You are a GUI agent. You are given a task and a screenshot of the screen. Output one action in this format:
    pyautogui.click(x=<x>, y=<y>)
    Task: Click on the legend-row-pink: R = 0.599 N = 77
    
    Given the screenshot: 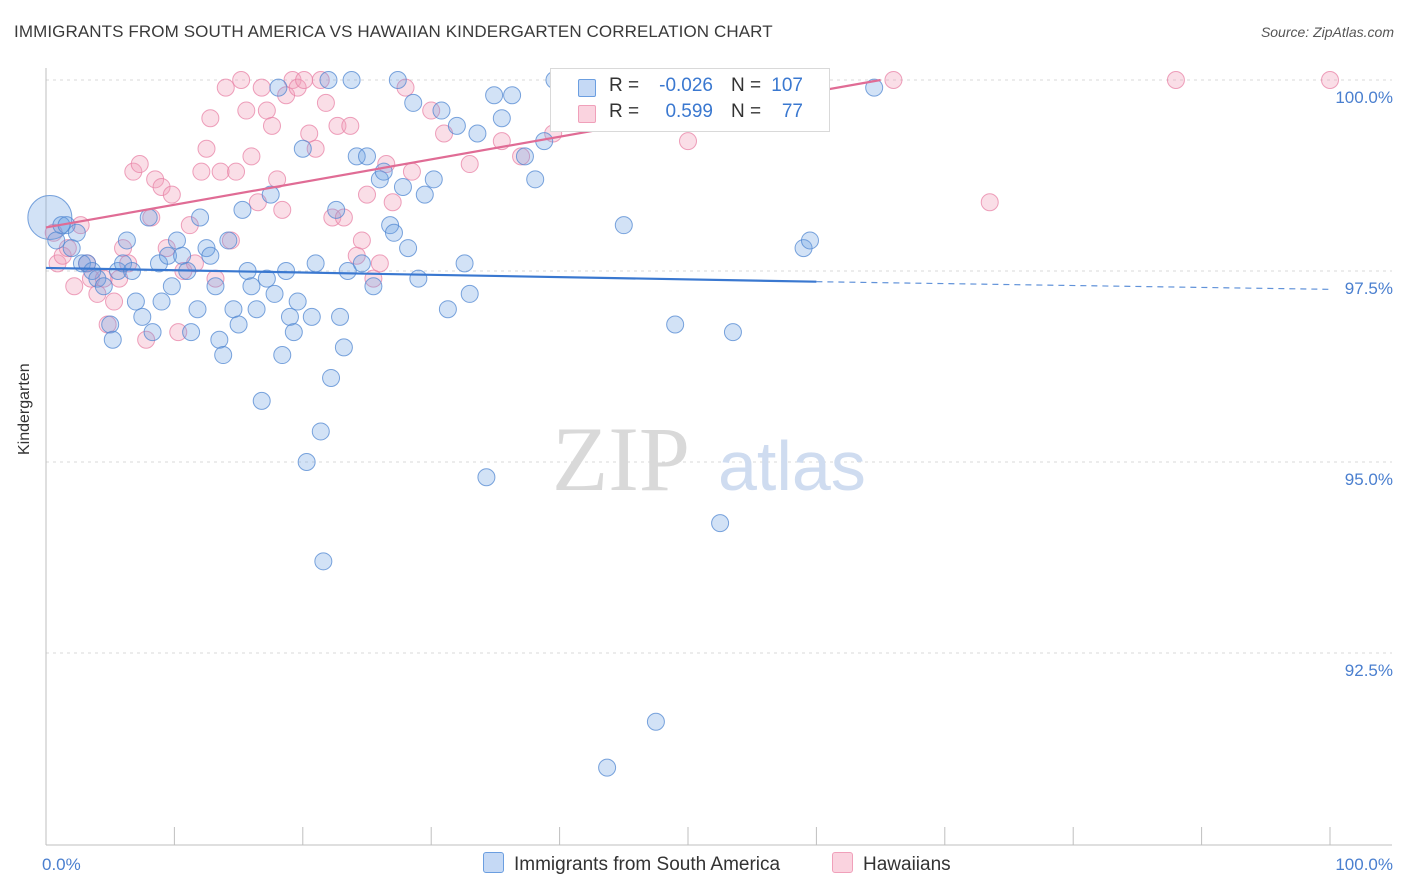 What is the action you would take?
    pyautogui.click(x=690, y=114)
    